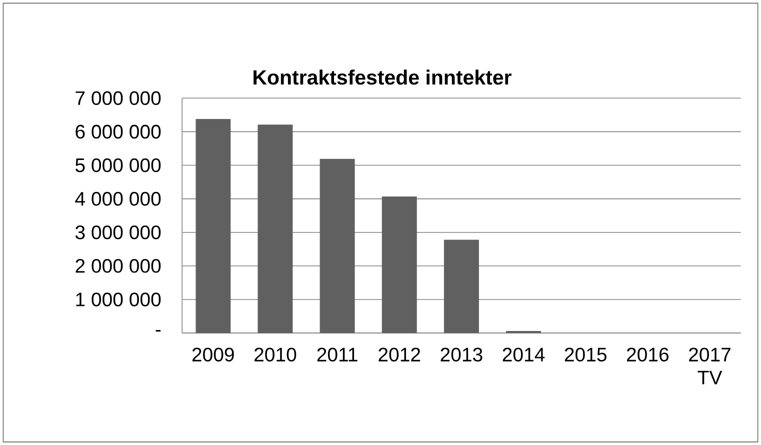  I want to click on y-tick-label: -, so click(158, 331).